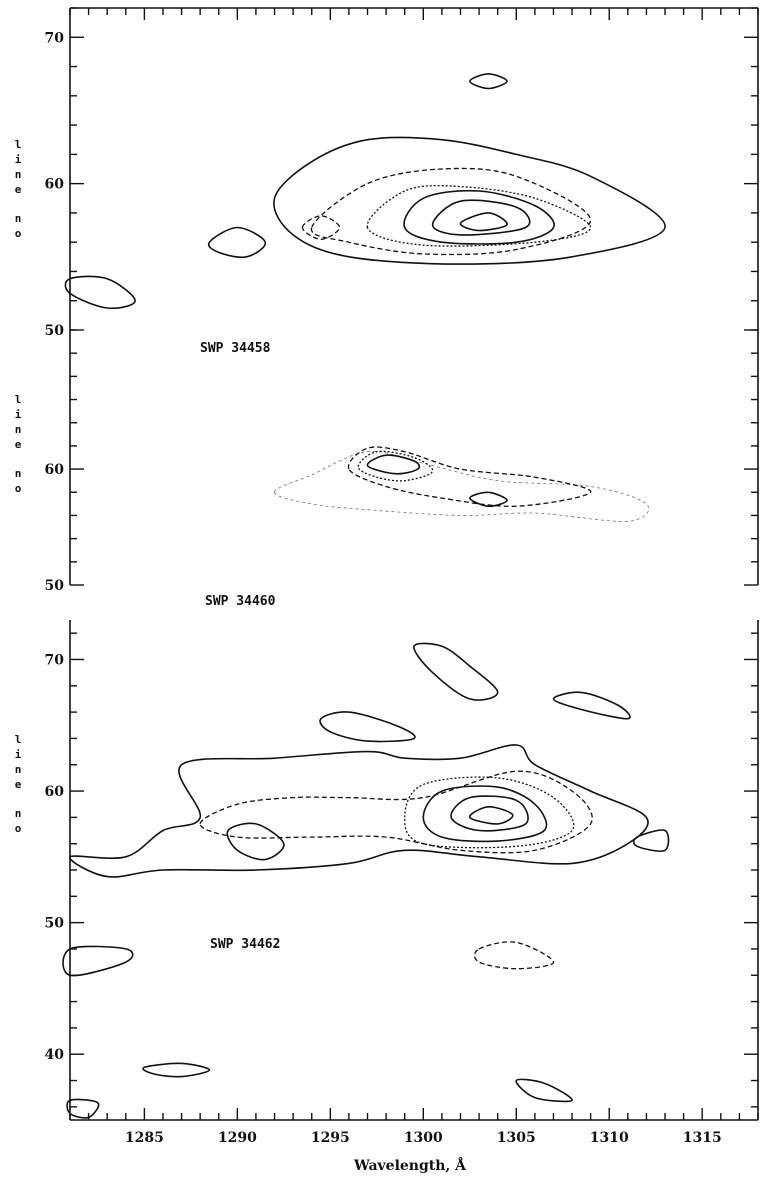 This screenshot has width=760, height=1181. I want to click on y-tick-label: 40, so click(55, 1055).